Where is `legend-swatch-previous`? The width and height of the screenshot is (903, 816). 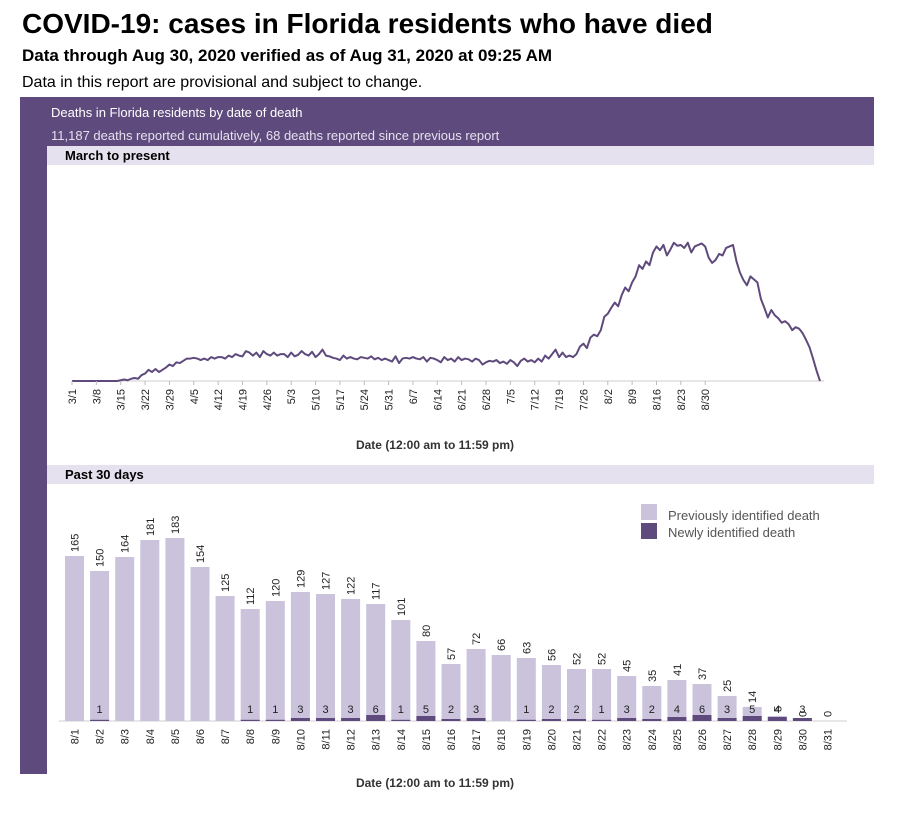 legend-swatch-previous is located at coordinates (649, 512).